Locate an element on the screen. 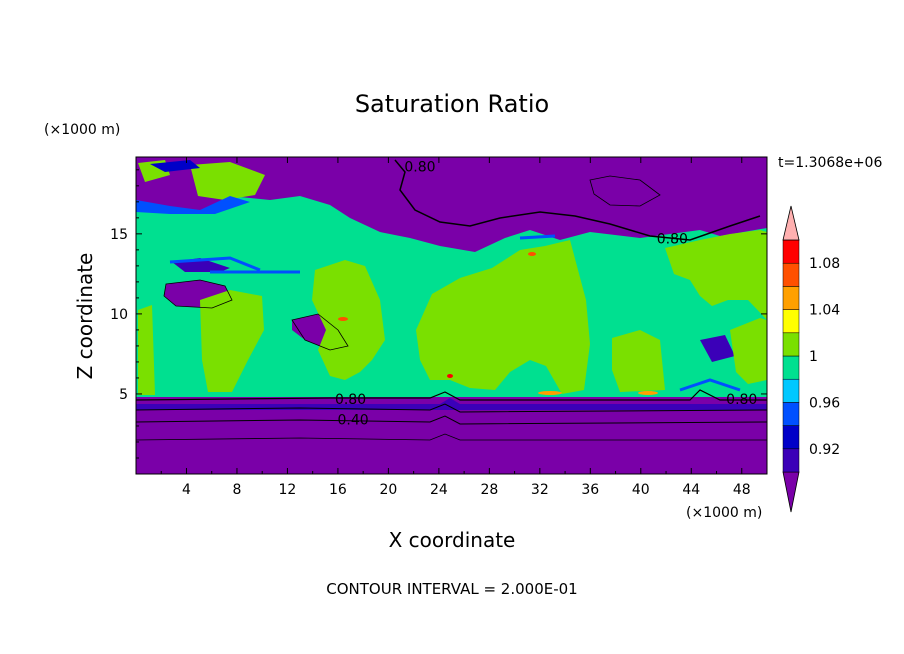  y-tick-label: 5 is located at coordinates (123, 395).